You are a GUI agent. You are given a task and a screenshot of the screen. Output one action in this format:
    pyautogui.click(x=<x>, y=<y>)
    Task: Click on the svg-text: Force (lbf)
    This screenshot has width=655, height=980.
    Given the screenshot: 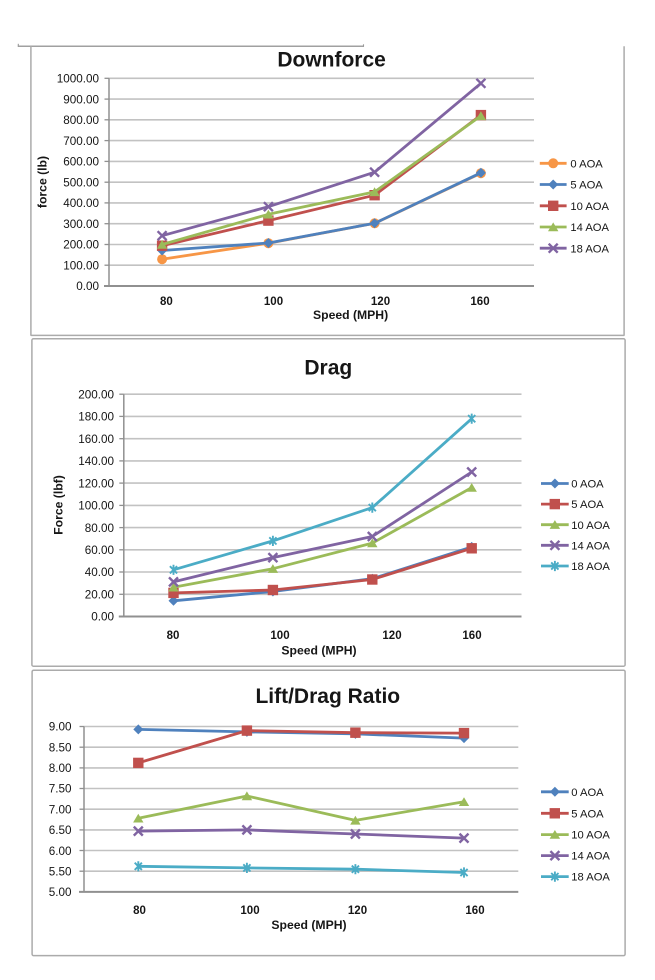 What is the action you would take?
    pyautogui.click(x=58, y=505)
    